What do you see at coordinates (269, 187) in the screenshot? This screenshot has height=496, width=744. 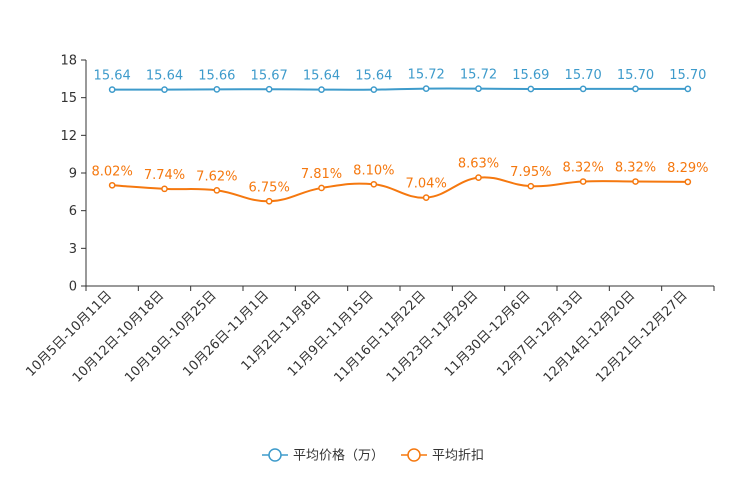 I see `data-label: 6.75%` at bounding box center [269, 187].